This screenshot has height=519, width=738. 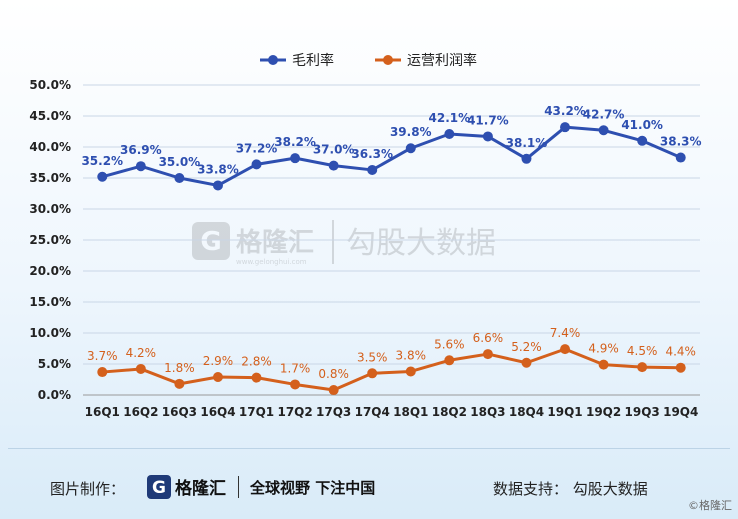 What do you see at coordinates (88, 489) in the screenshot?
I see `image-credit-label: 图片制作：` at bounding box center [88, 489].